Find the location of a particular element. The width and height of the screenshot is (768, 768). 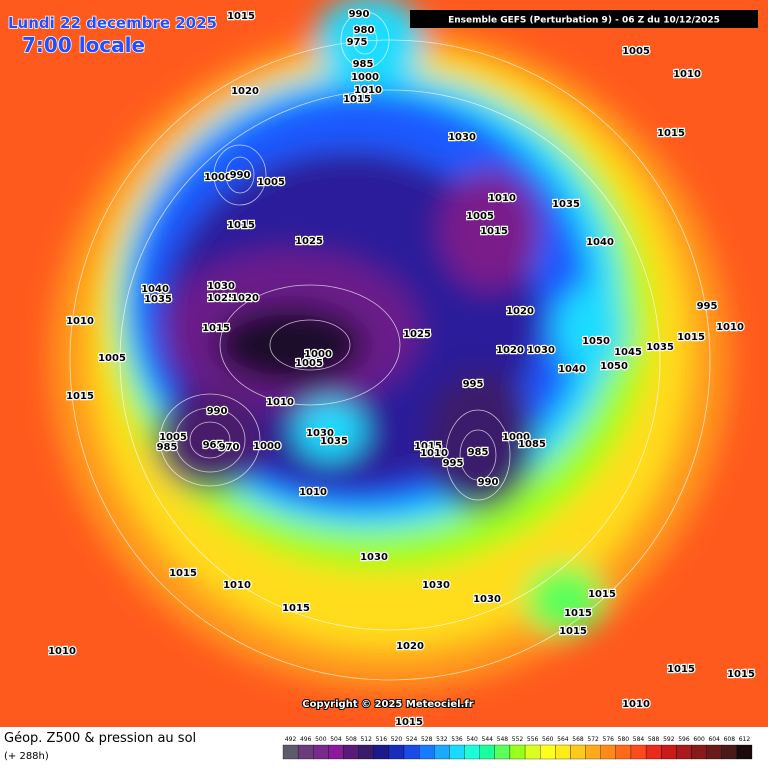

colorbar-label: 532 is located at coordinates (442, 739).